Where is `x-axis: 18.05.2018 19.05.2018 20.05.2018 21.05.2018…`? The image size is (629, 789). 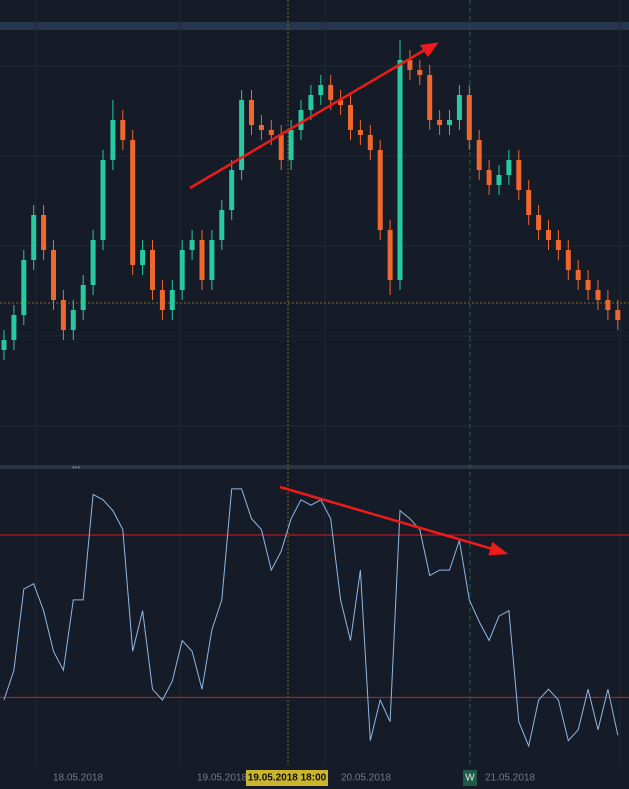 x-axis: 18.05.2018 19.05.2018 20.05.2018 21.05.2018… is located at coordinates (294, 778).